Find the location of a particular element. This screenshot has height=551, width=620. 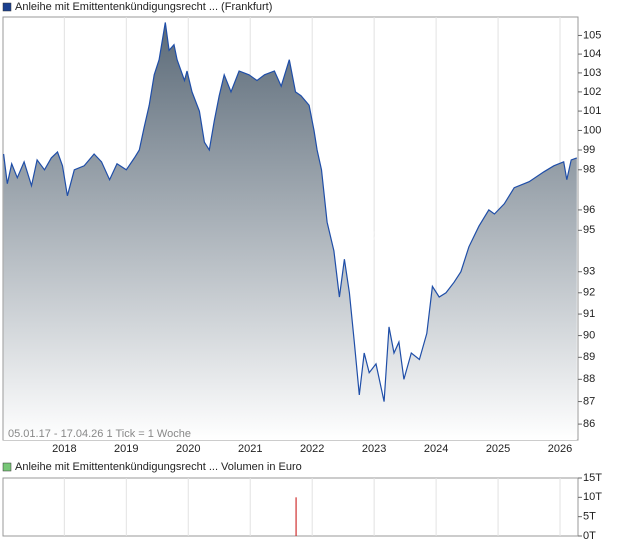

y-tick-label: 105 is located at coordinates (592, 35).